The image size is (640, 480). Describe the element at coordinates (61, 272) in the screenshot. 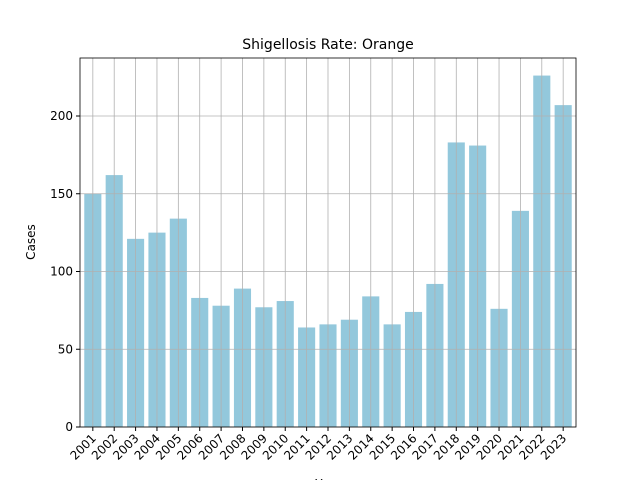

I see `y-tick-label: 100` at that location.